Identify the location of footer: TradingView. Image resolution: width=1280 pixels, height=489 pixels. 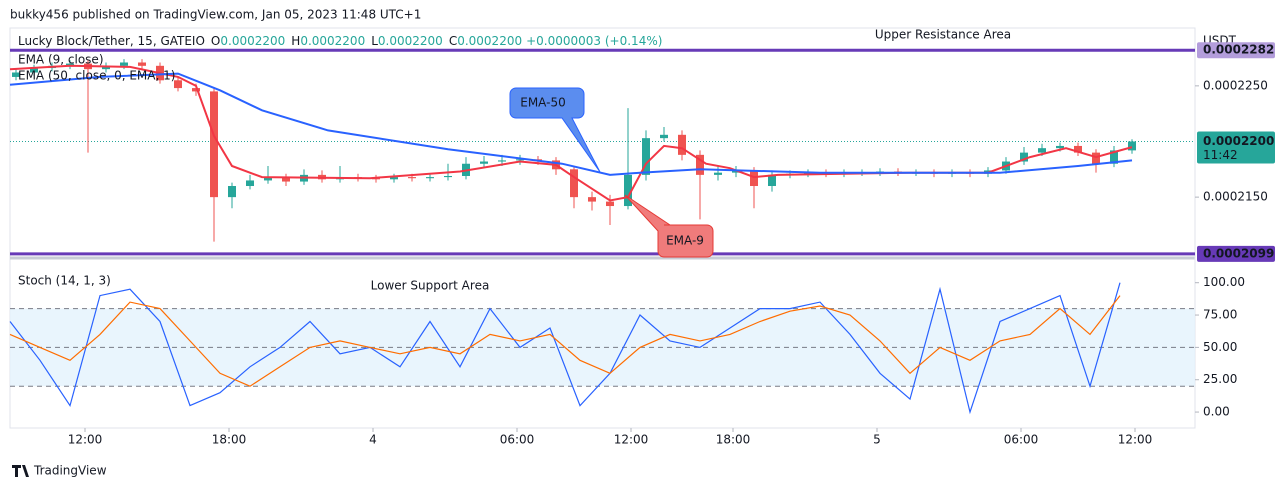
(59, 471).